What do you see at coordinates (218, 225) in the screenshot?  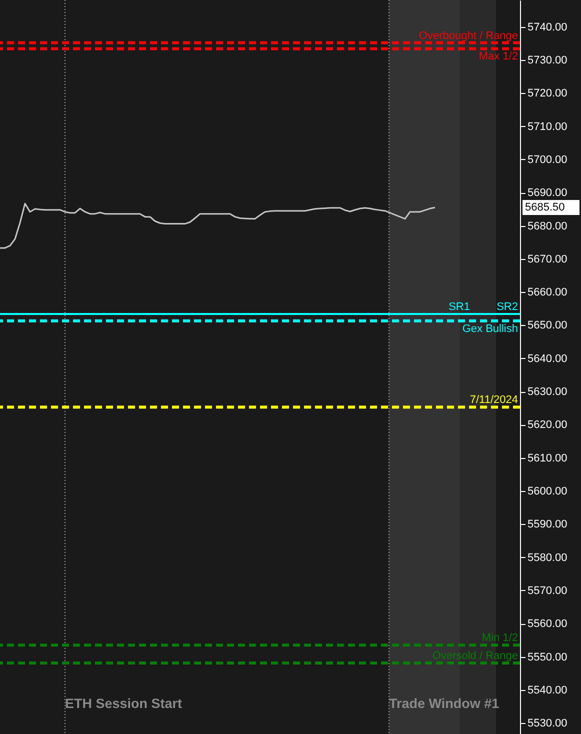 I see `line-series` at bounding box center [218, 225].